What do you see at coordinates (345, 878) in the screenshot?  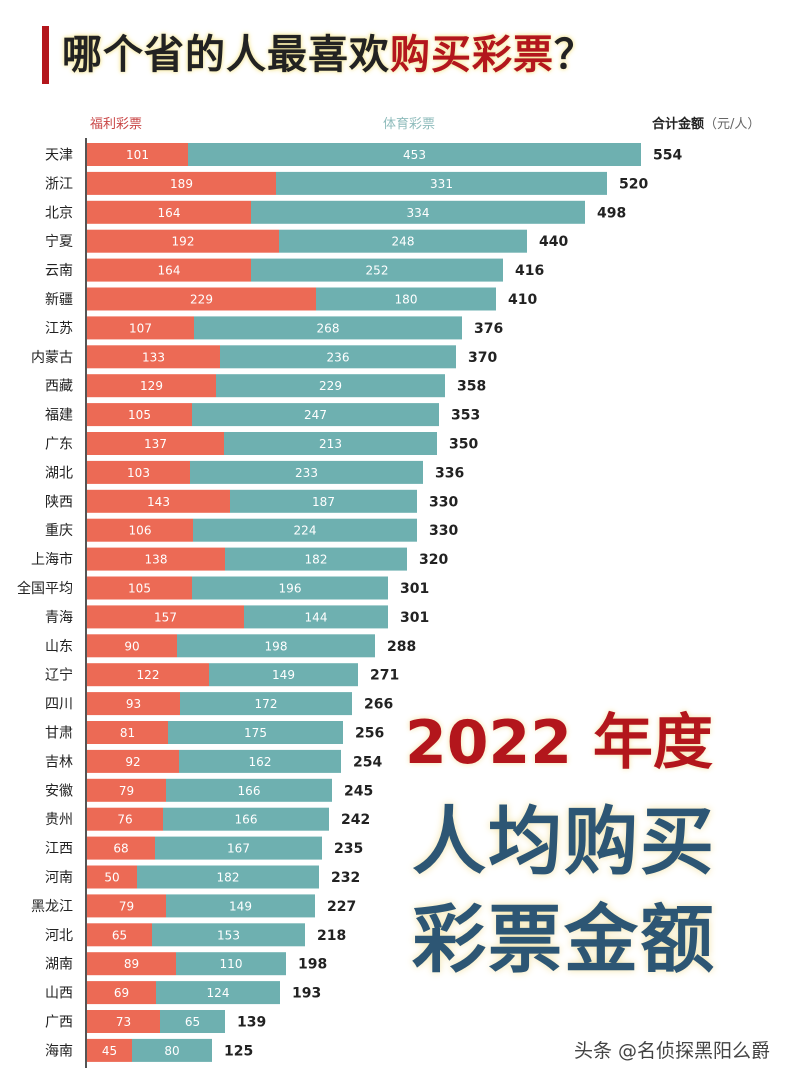 I see `total-label: 232` at bounding box center [345, 878].